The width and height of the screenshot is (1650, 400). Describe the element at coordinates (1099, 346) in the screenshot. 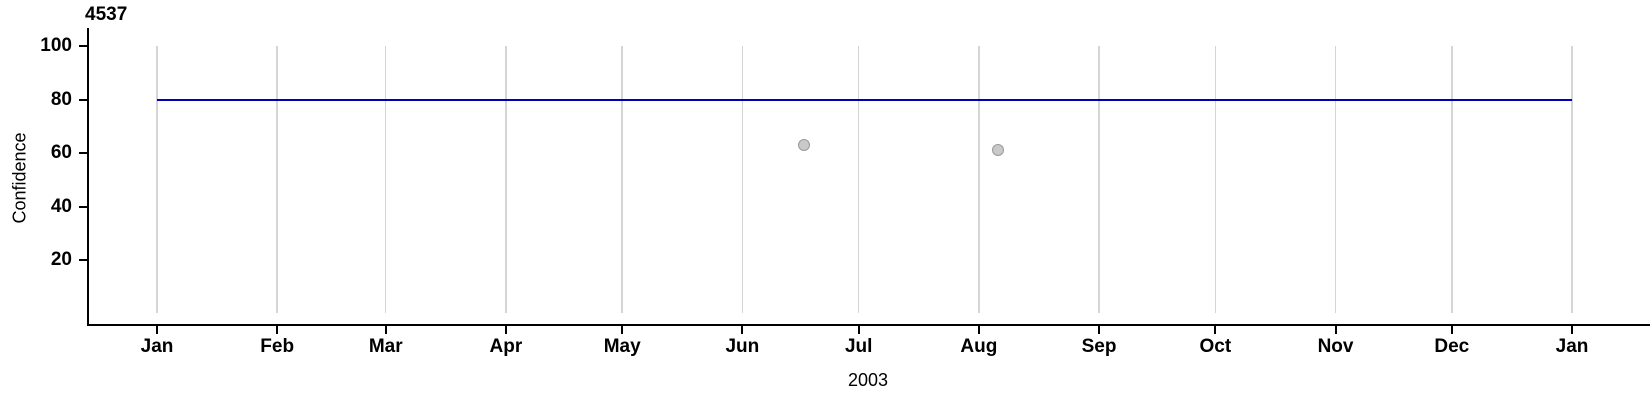

I see `x-tick-label: Sep` at that location.